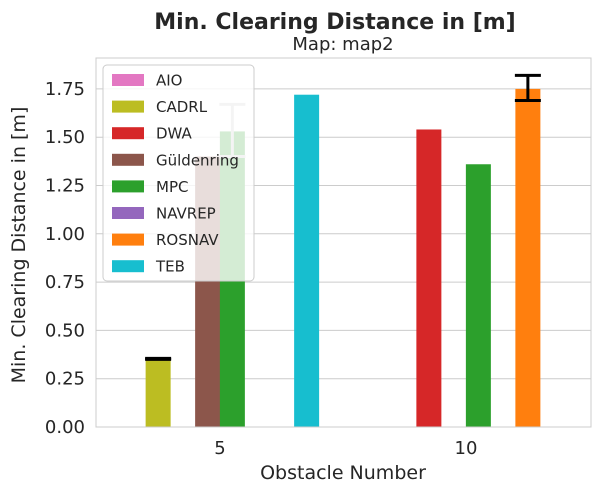  I want to click on legend: AIO CADRL DWA Güldenring MPC NAVREP ROSNAV TEB, so click(178, 173).